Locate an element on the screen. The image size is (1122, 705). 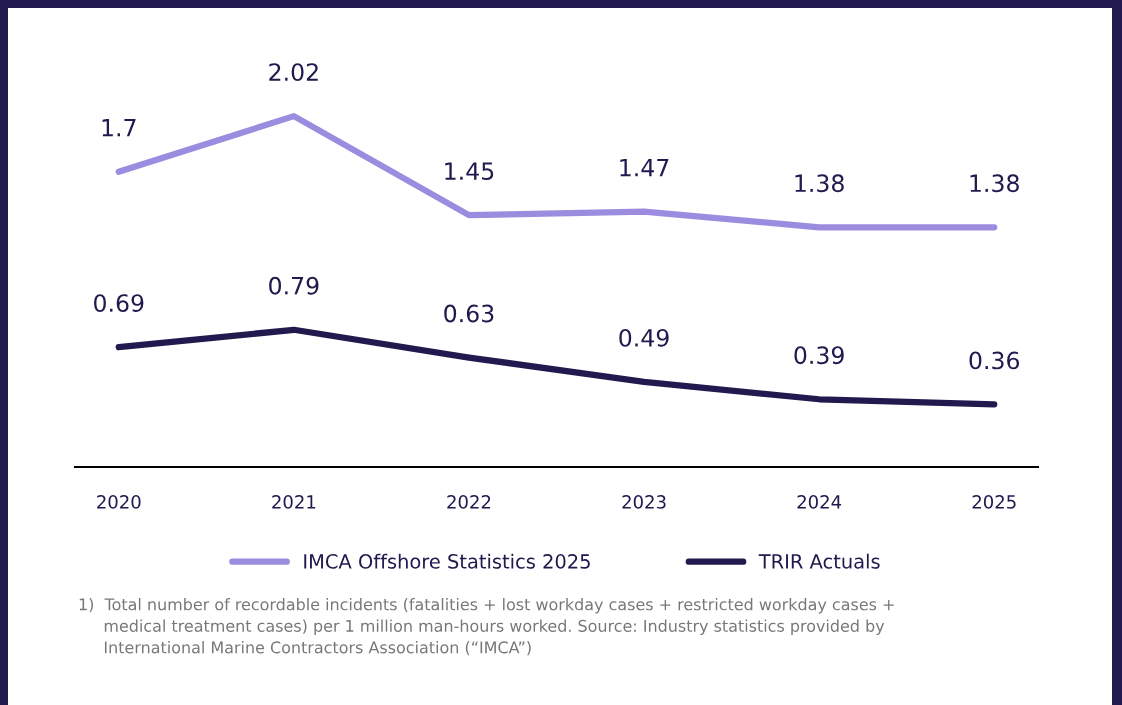
legend-label: IMCA Offshore Statistics 2025 is located at coordinates (447, 561).